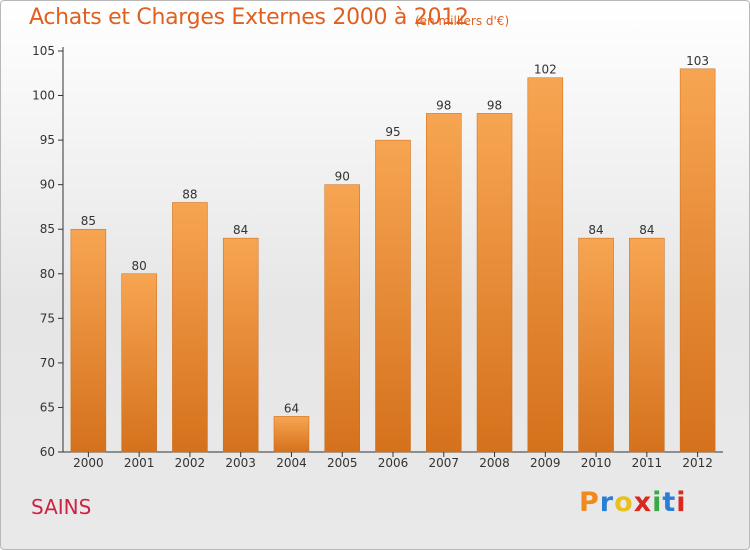  I want to click on x-tick-label: 2011, so click(647, 463).